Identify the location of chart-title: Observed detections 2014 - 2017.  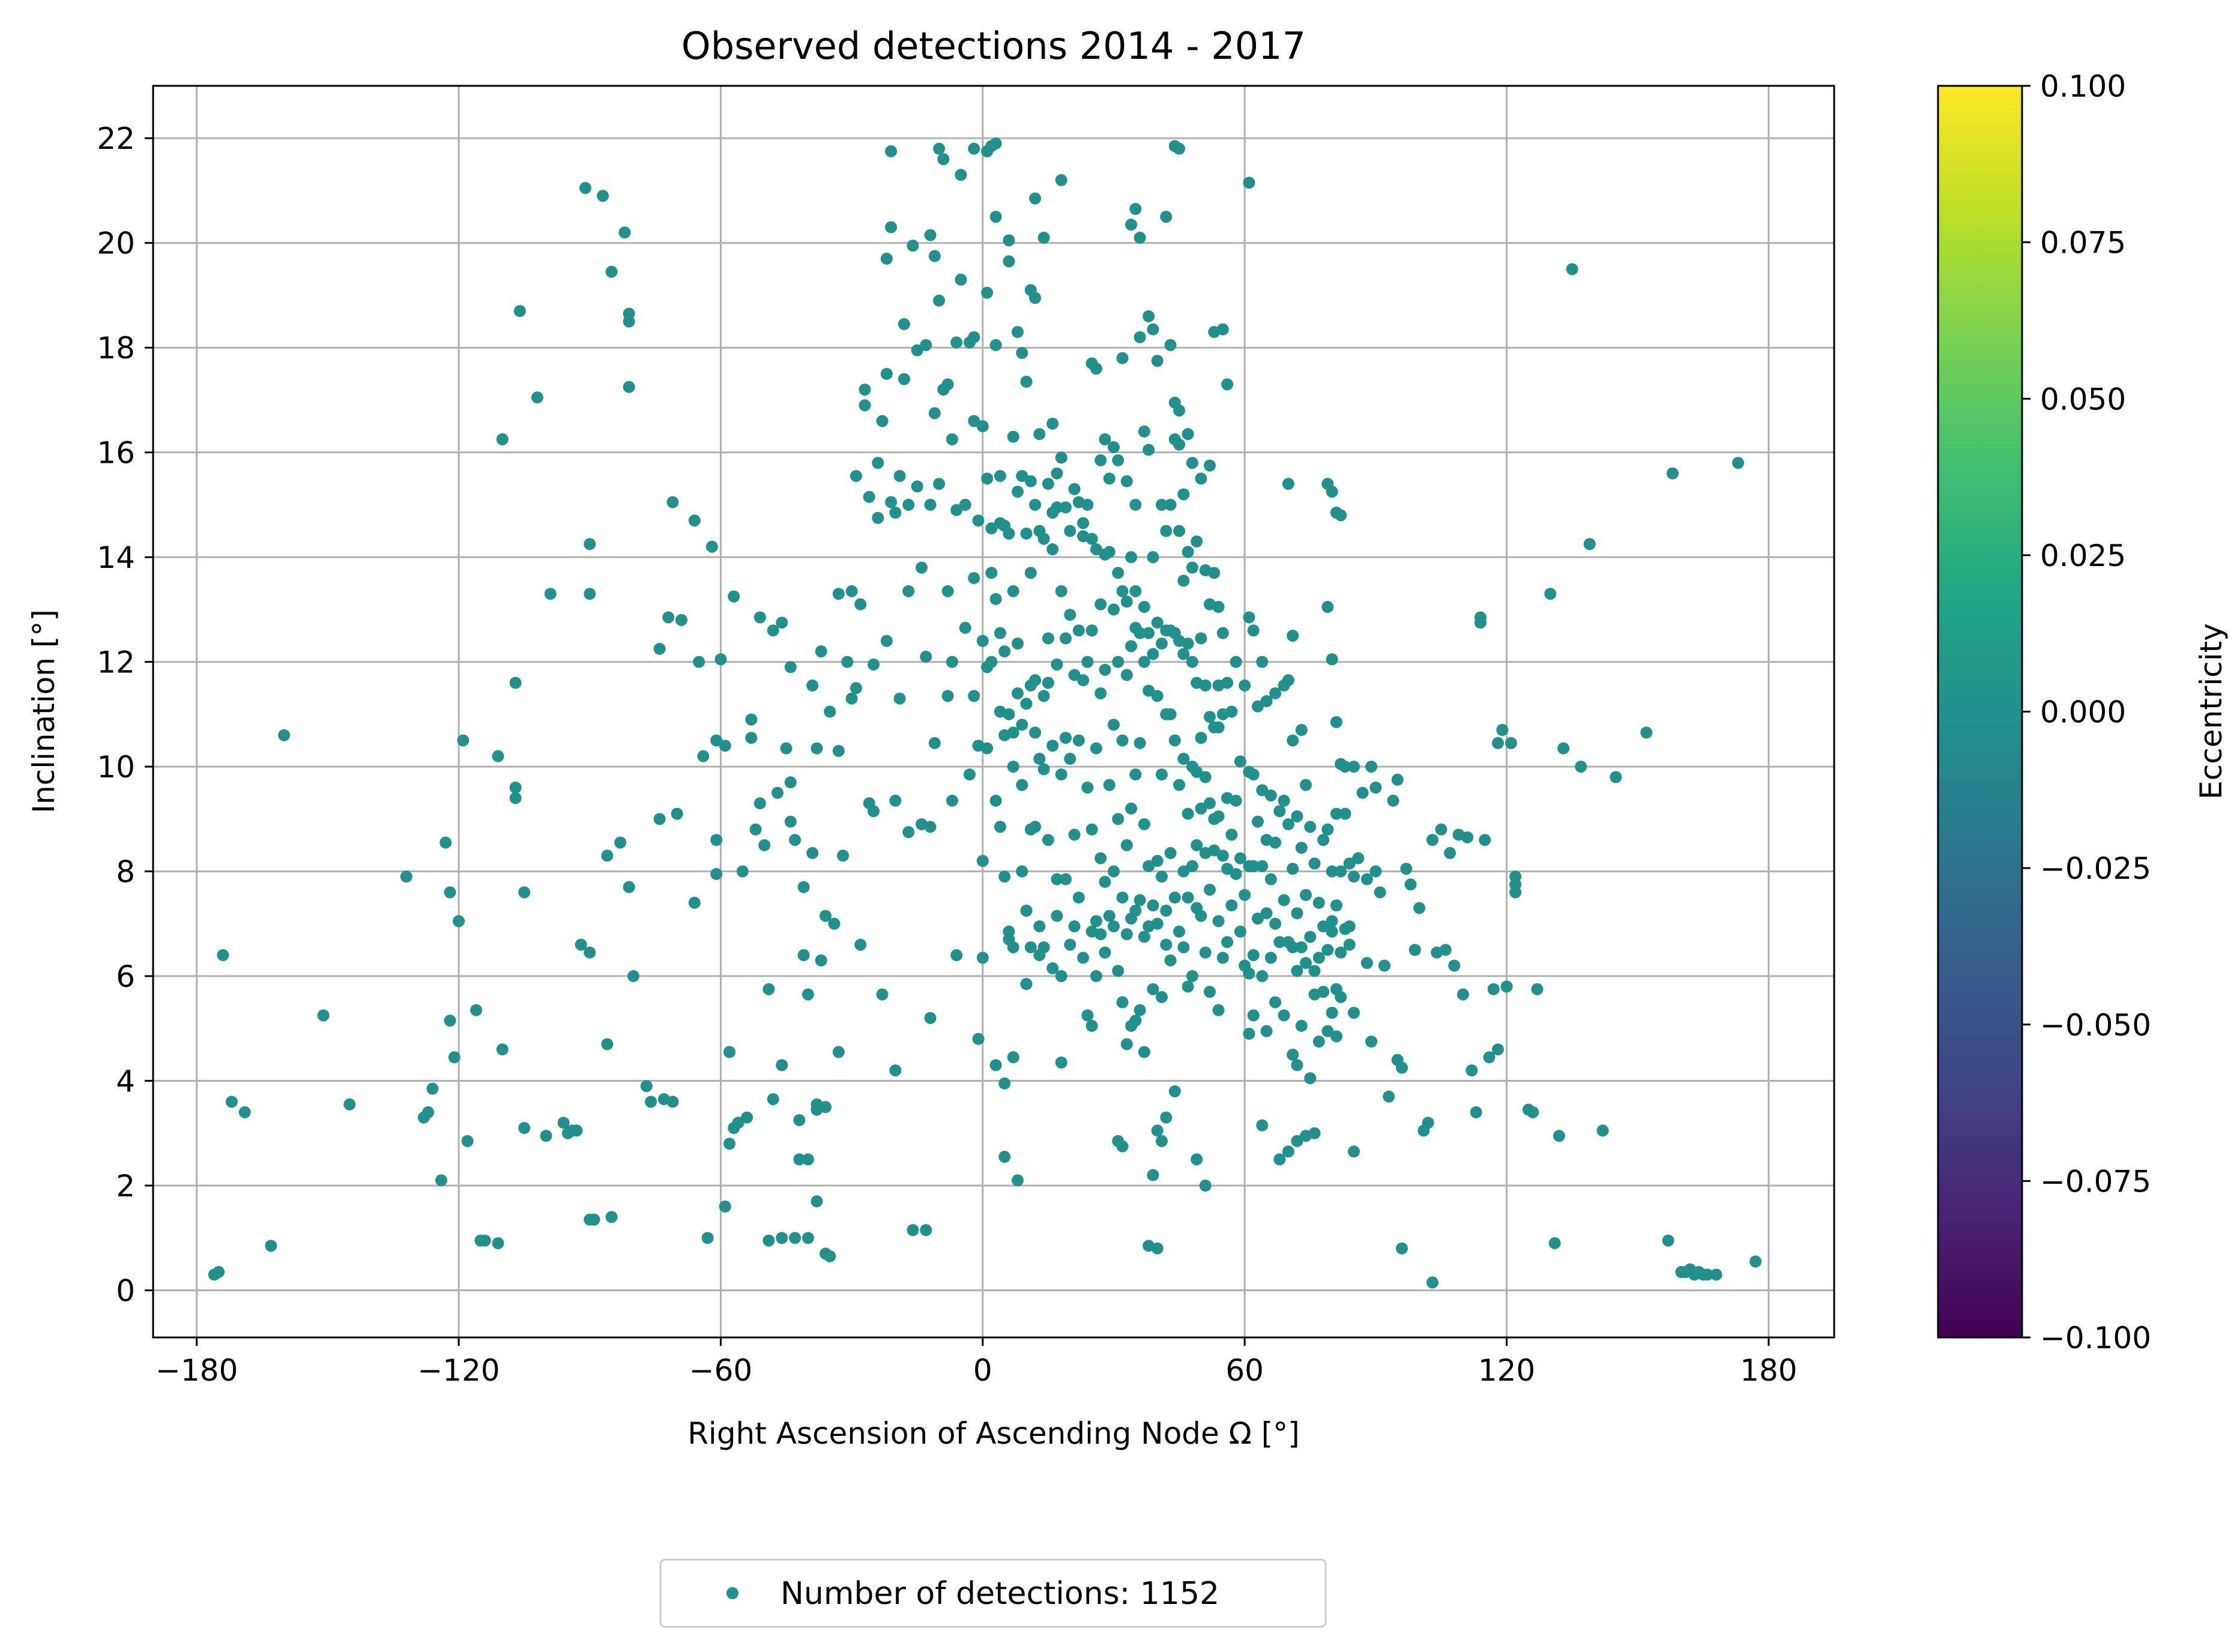
(993, 46).